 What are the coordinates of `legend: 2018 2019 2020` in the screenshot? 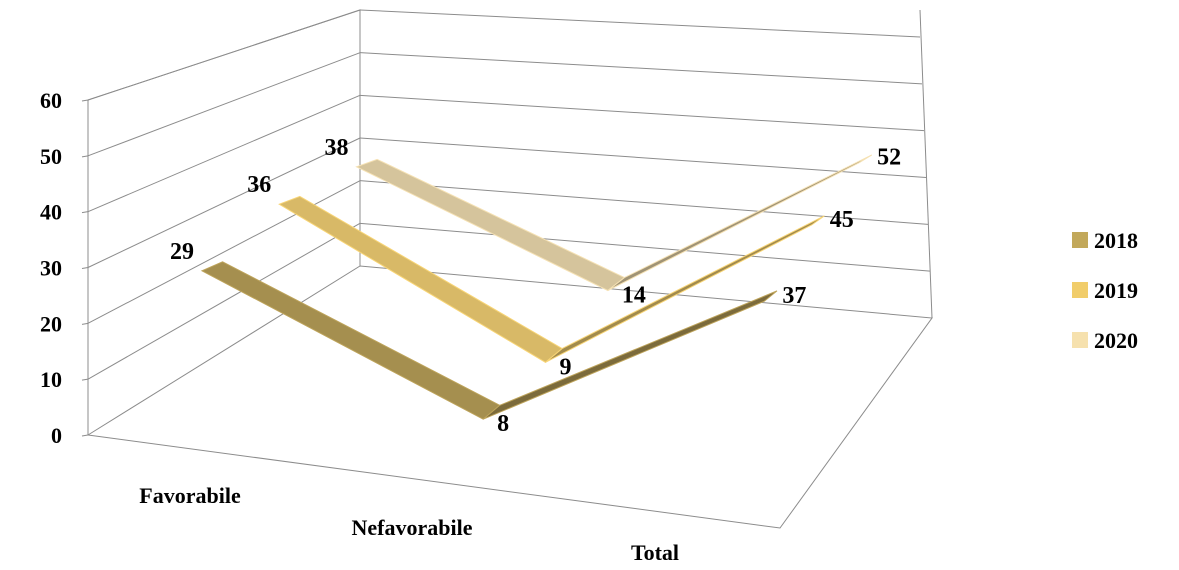 It's located at (1105, 290).